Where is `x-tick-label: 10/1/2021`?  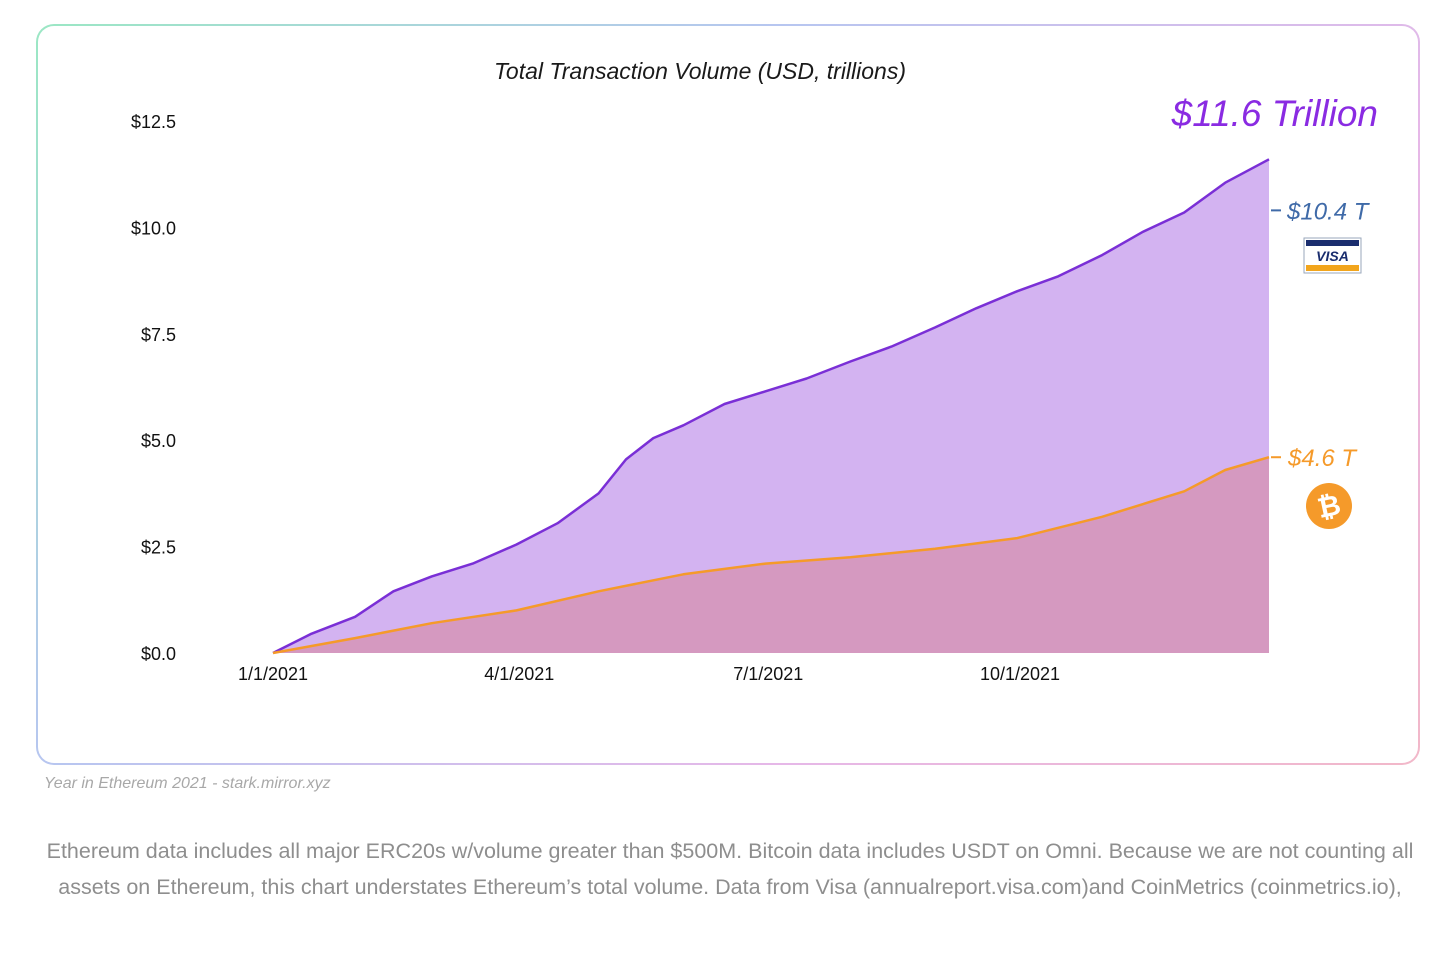 x-tick-label: 10/1/2021 is located at coordinates (1020, 674).